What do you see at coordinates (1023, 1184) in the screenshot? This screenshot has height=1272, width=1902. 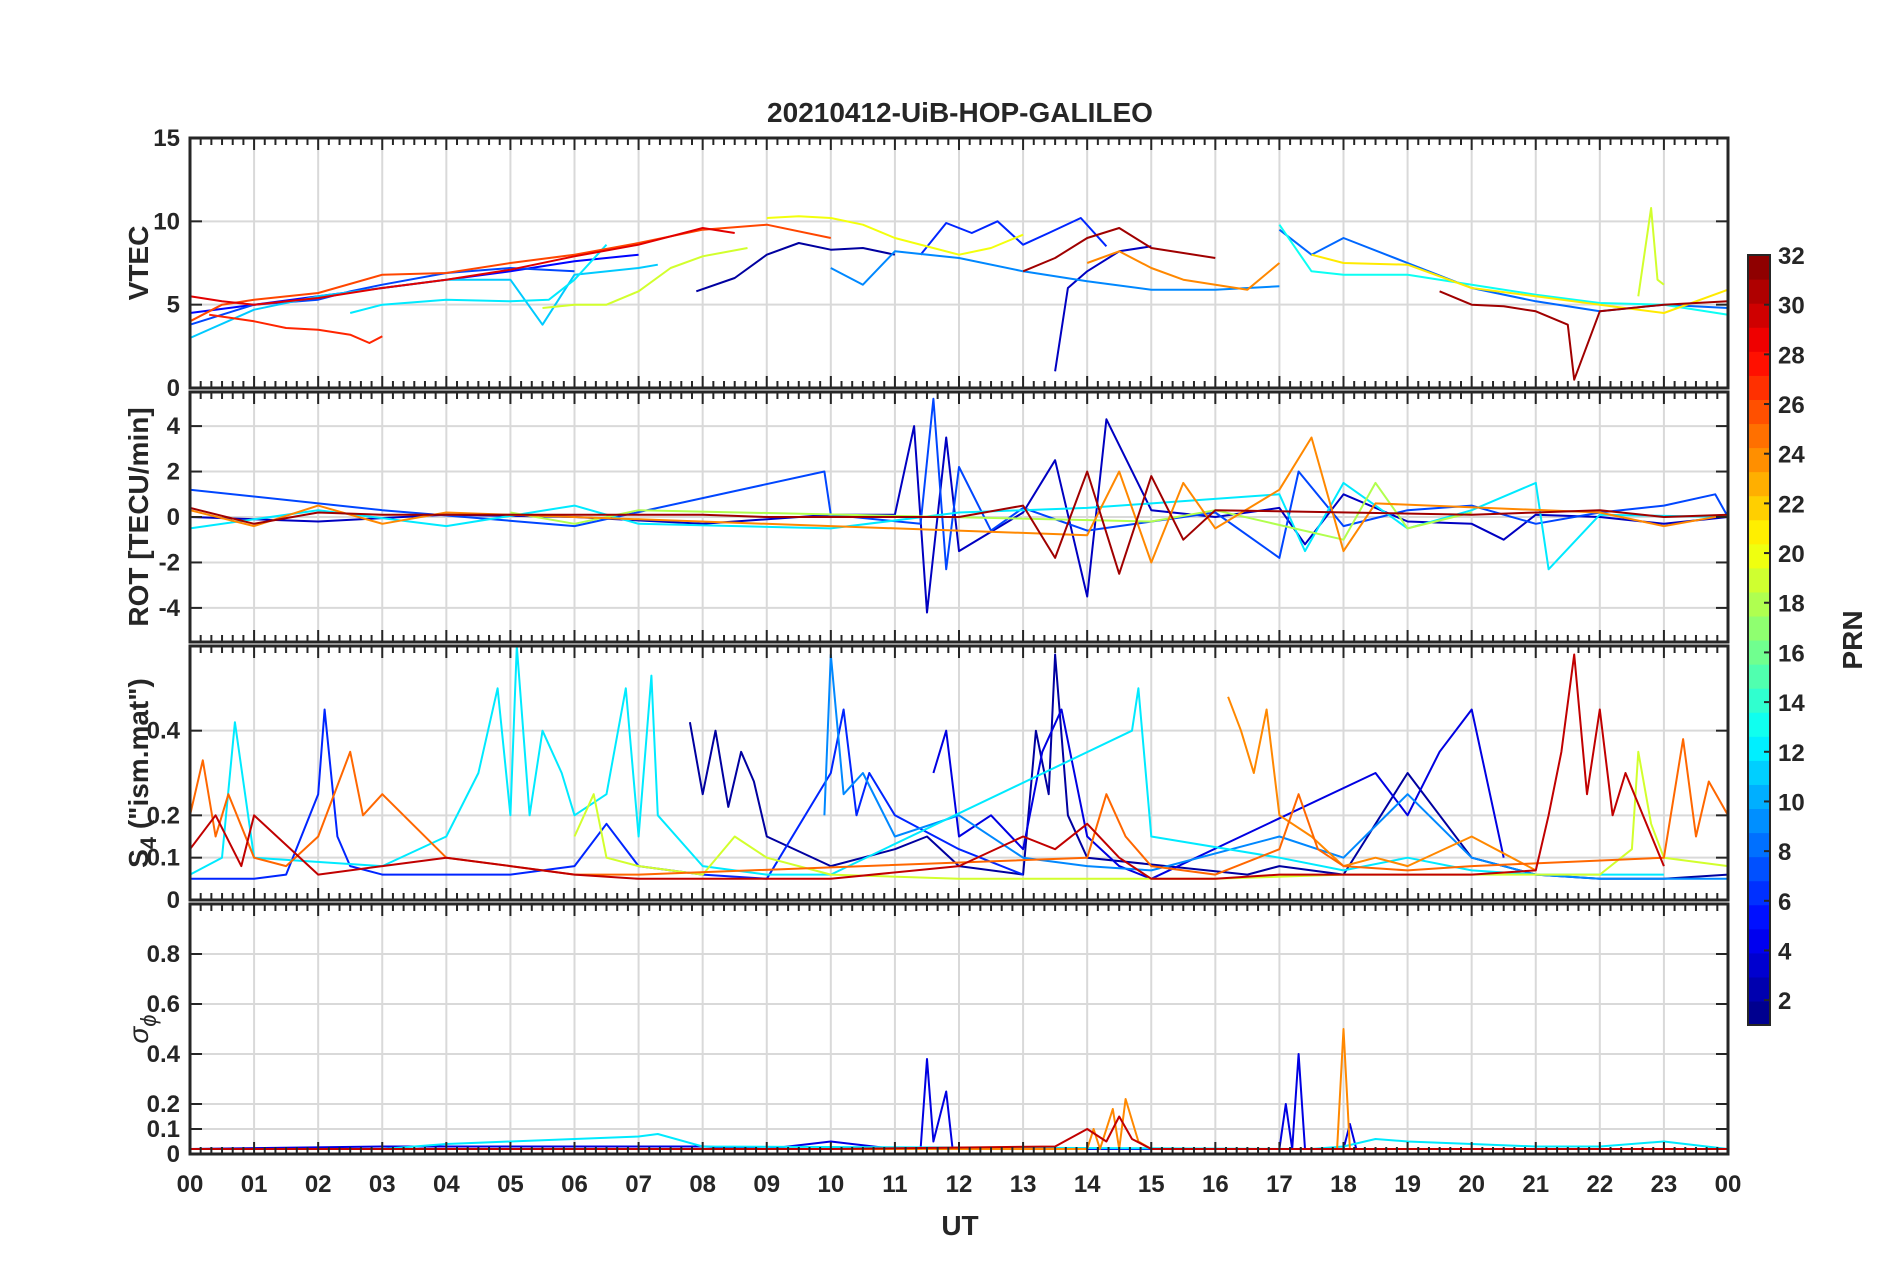 I see `x-tick-label: 13` at bounding box center [1023, 1184].